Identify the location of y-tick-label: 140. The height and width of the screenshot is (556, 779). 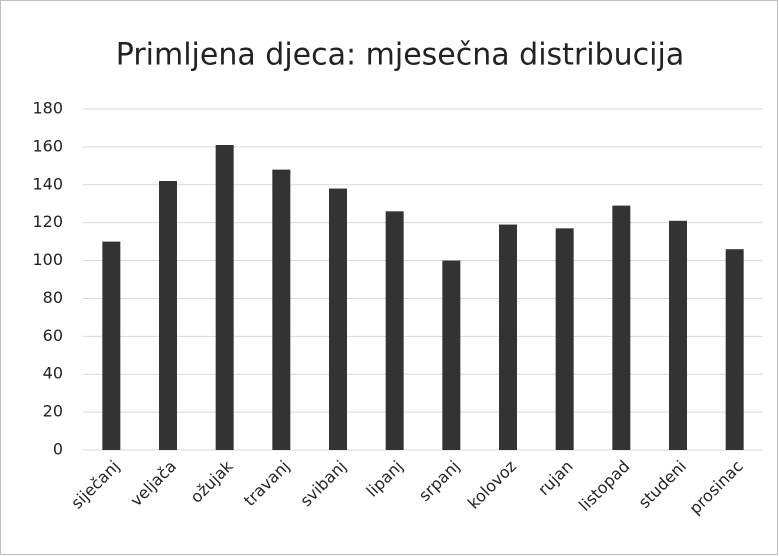
(47, 183).